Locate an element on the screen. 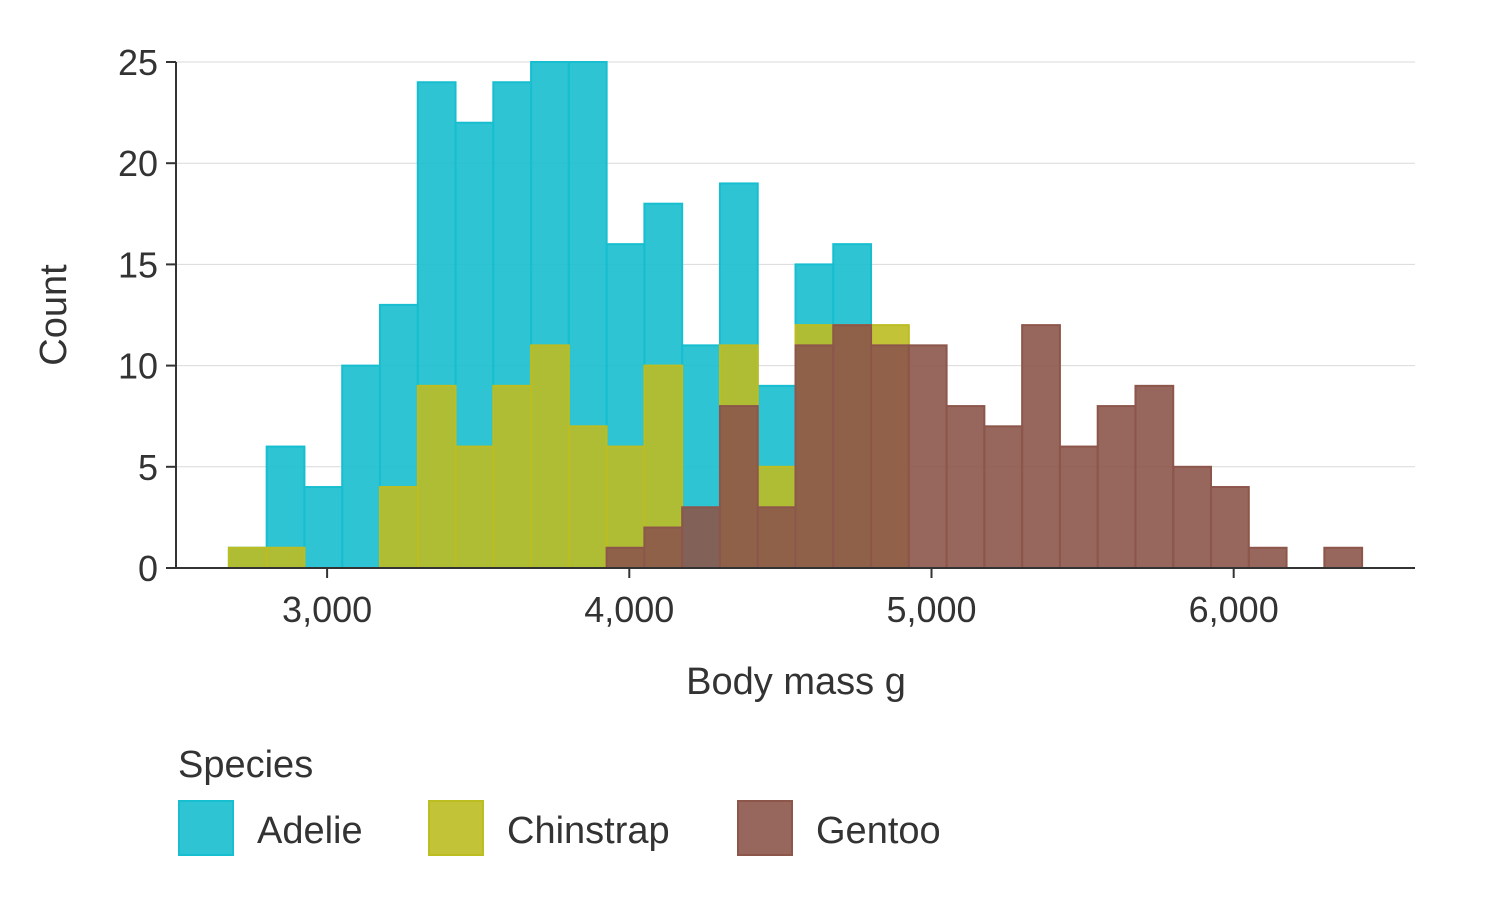 The image size is (1500, 900). legend: Species Adelie Chinstrap Gentoo is located at coordinates (559, 800).